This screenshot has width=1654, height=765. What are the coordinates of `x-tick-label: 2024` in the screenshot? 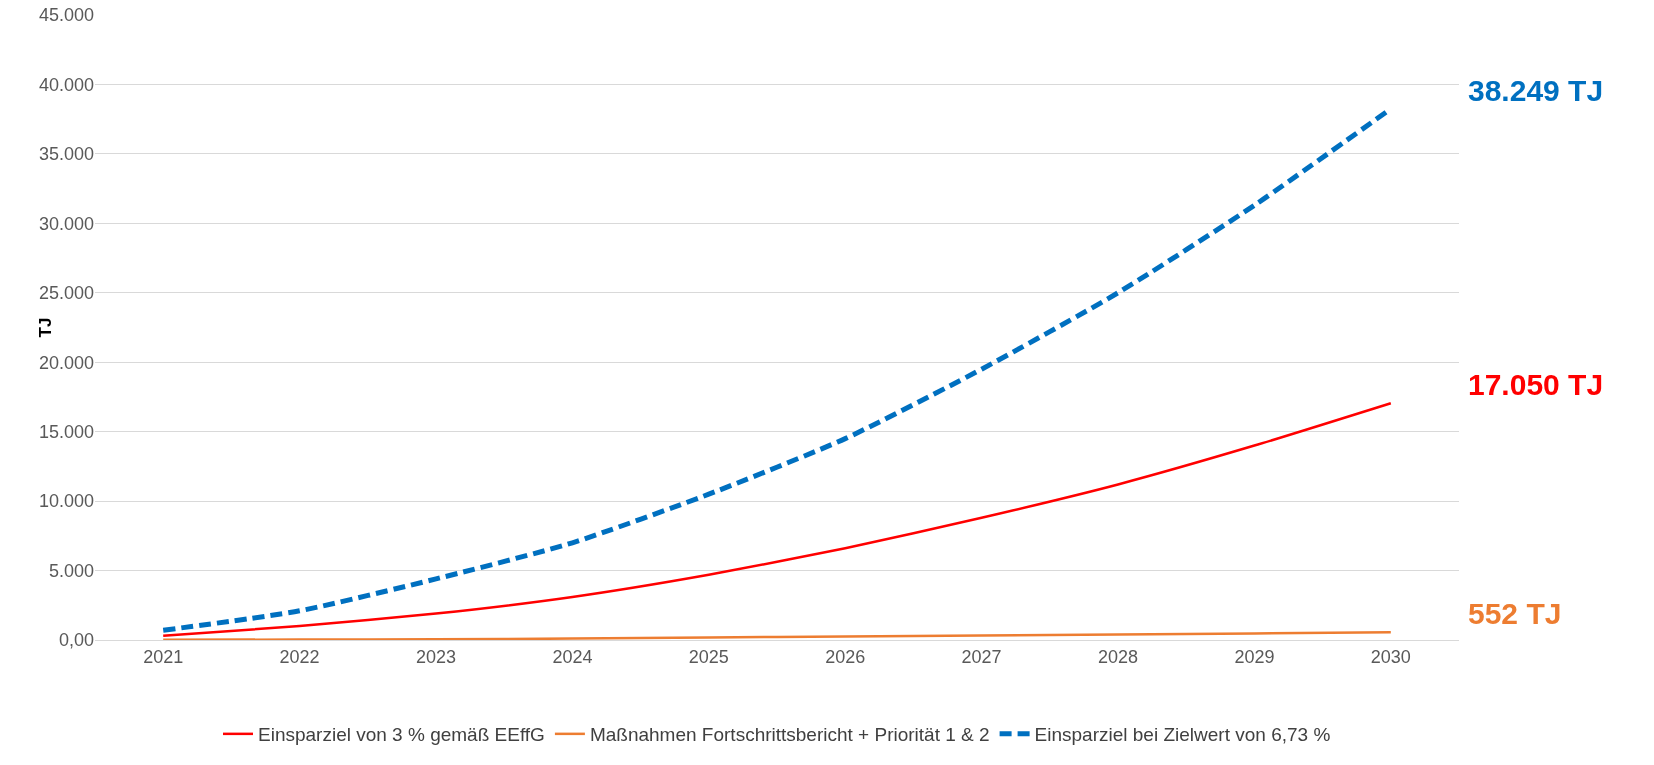 It's located at (572, 656).